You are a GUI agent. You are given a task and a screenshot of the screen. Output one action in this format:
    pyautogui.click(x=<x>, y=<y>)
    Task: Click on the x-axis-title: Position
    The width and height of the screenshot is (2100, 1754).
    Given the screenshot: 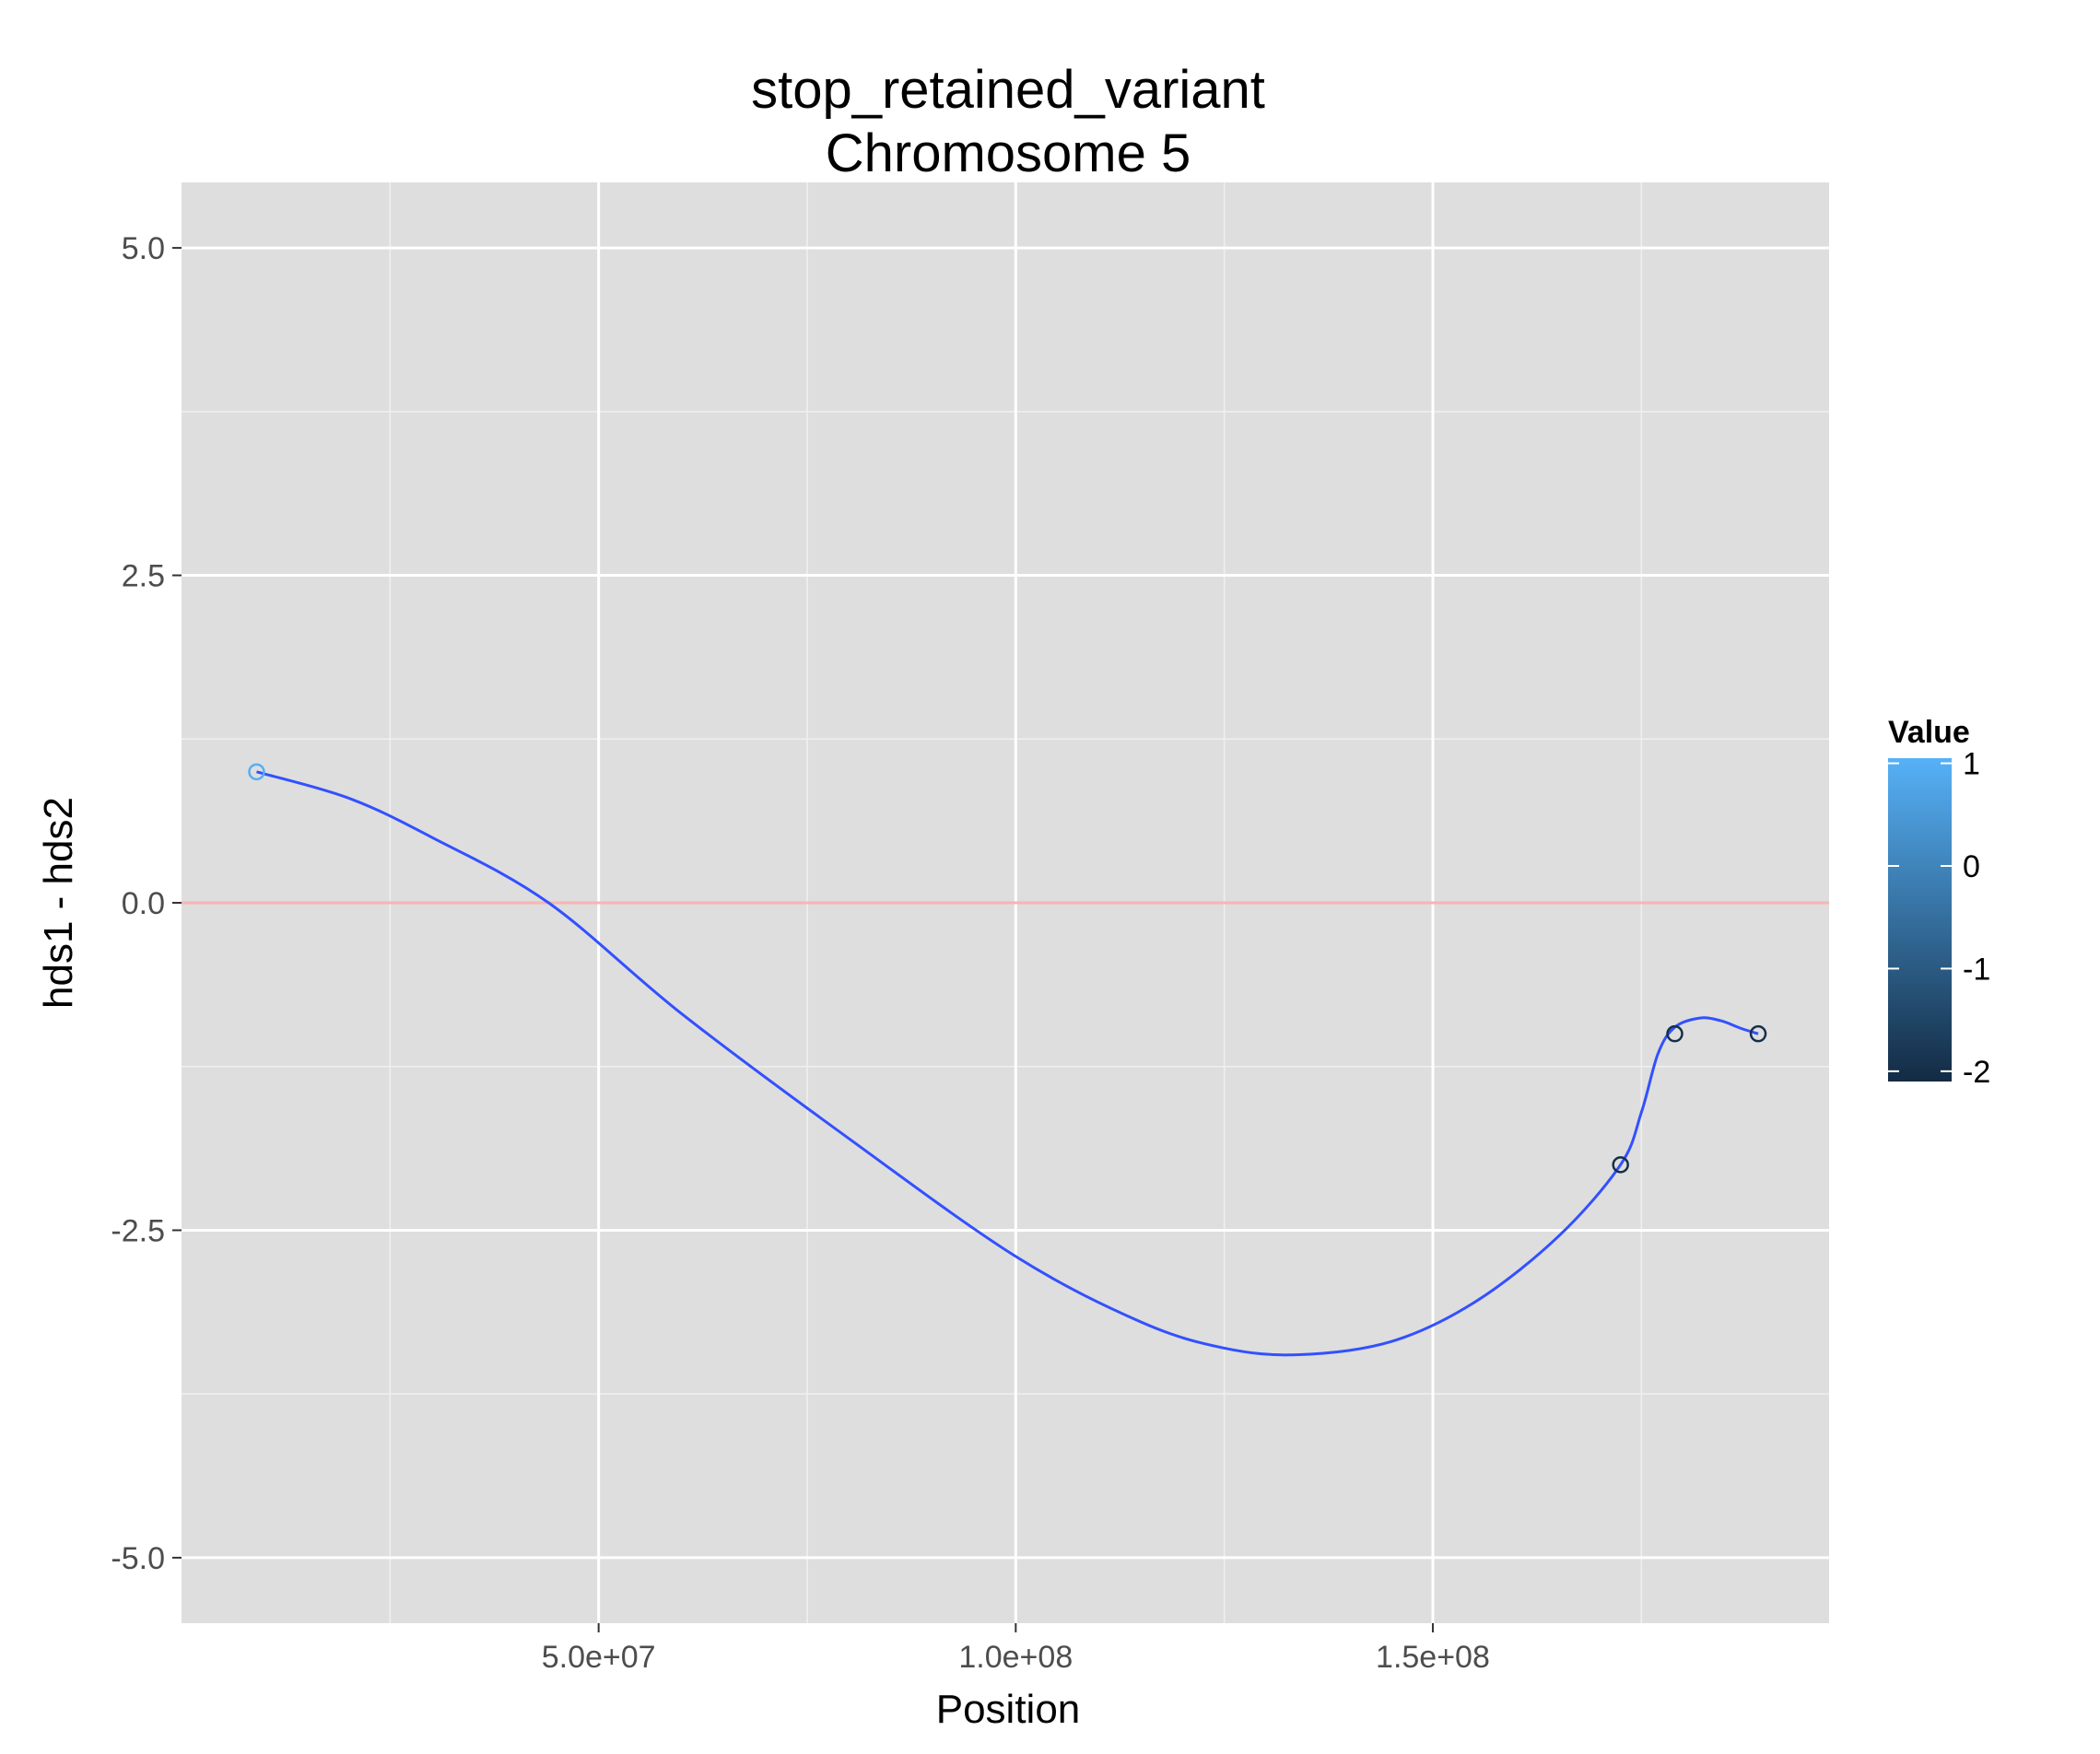 What is the action you would take?
    pyautogui.click(x=1009, y=1709)
    